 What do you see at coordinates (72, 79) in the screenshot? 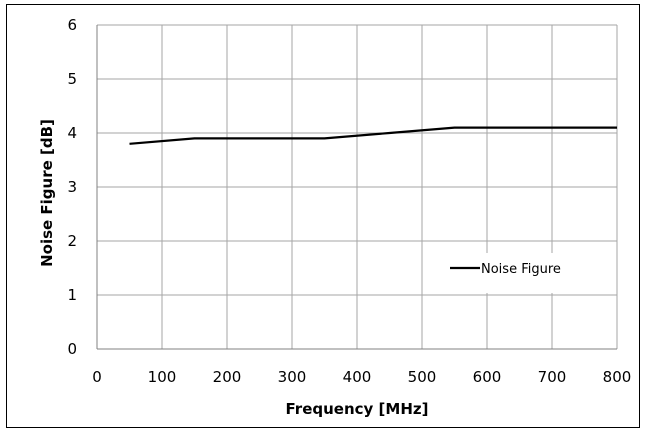
I see `y-tick-label: 5` at bounding box center [72, 79].